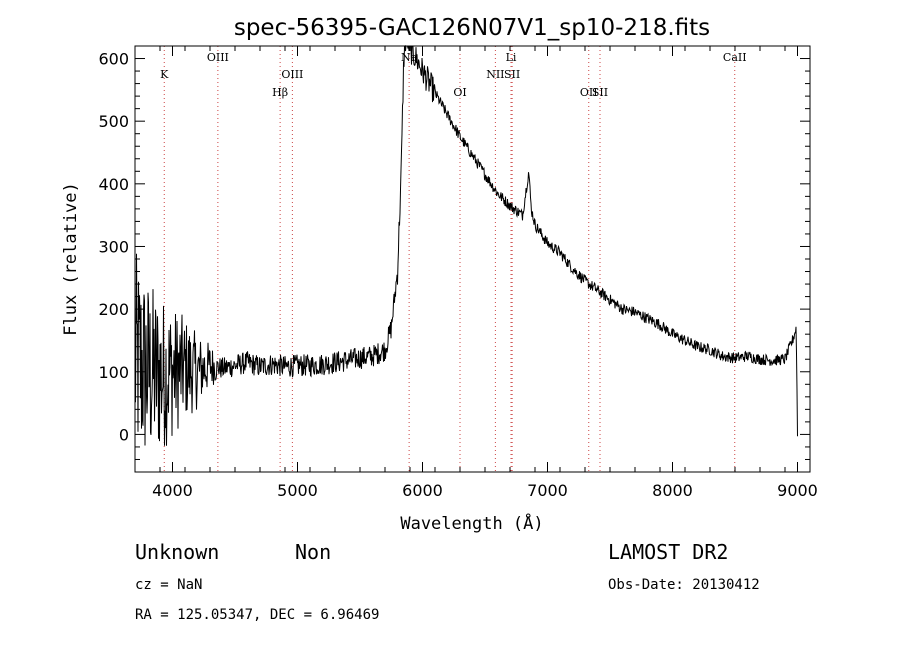 This screenshot has height=650, width=900. What do you see at coordinates (168, 585) in the screenshot?
I see `redshift-label: cz = NaN` at bounding box center [168, 585].